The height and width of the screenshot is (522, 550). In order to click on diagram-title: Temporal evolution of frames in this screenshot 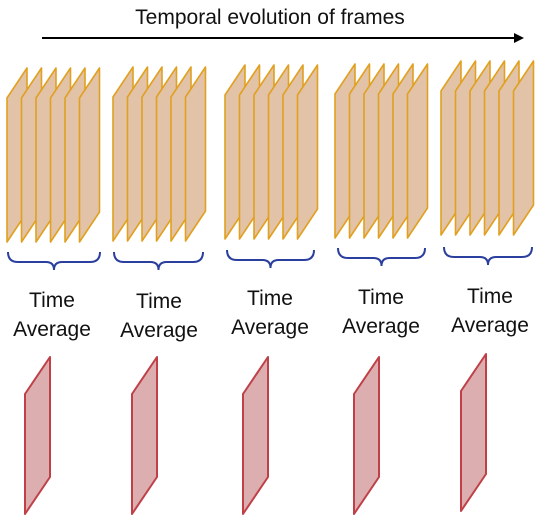, I will do `click(270, 17)`.